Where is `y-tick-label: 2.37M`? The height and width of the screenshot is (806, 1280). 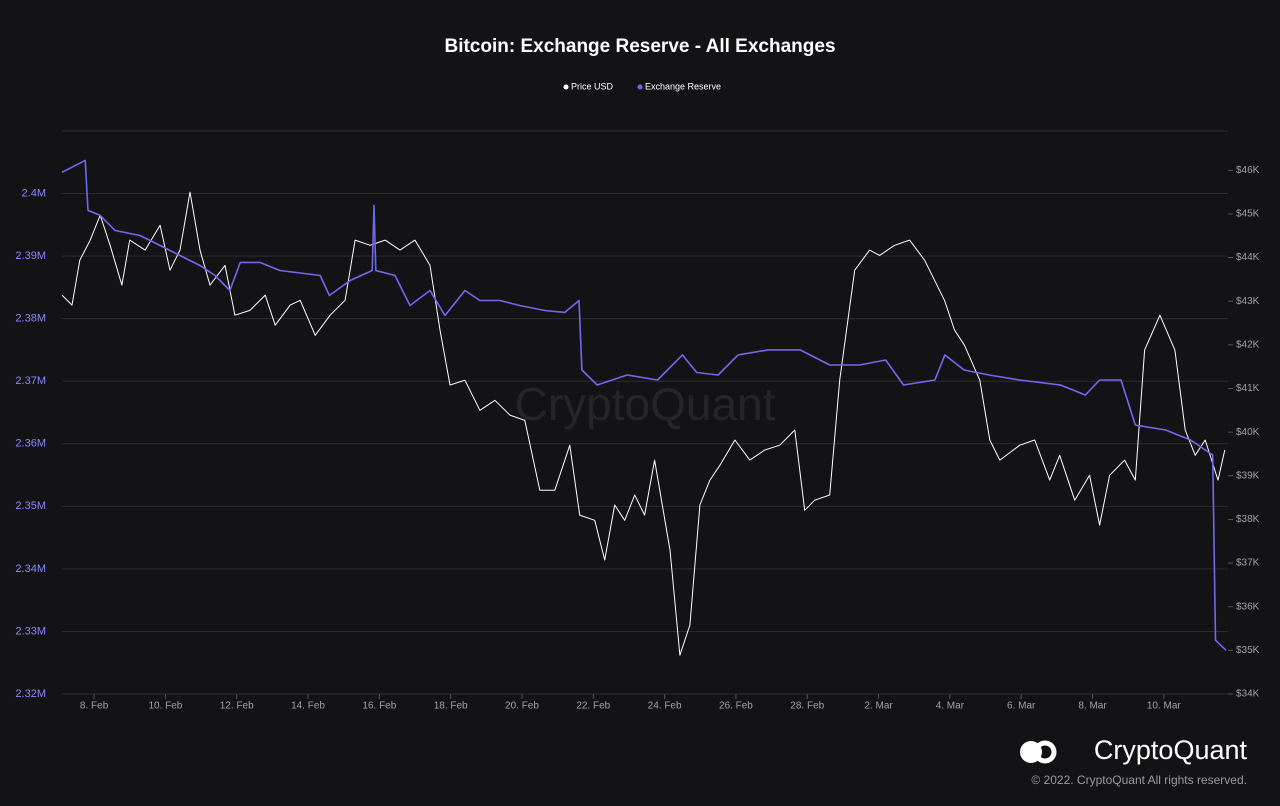
y-tick-label: 2.37M is located at coordinates (30, 381).